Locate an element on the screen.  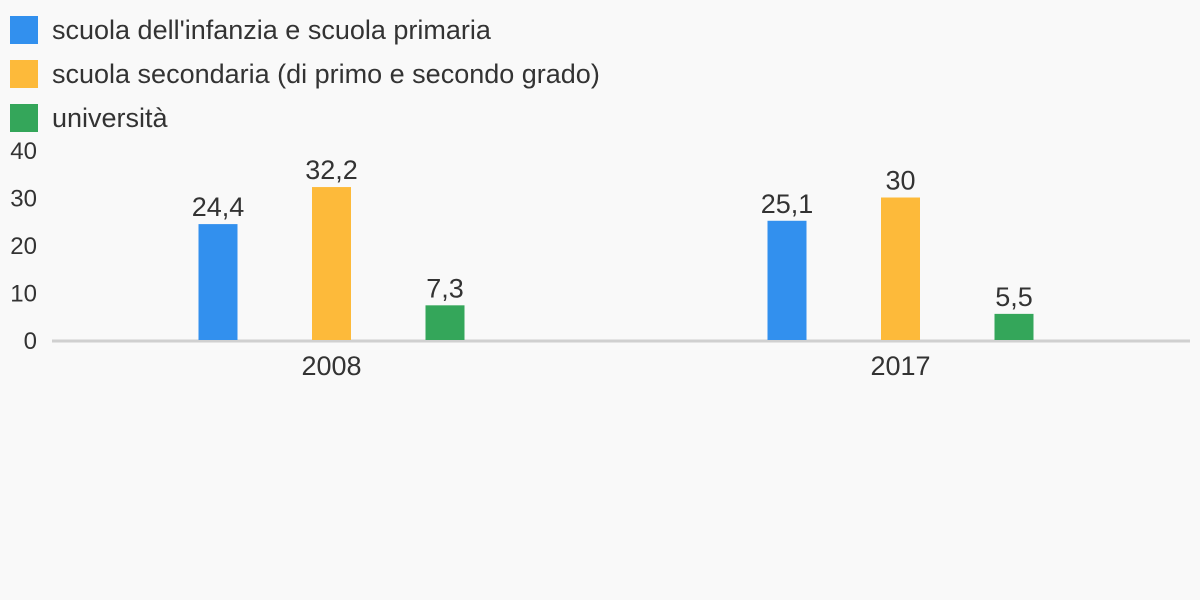
value-label-2017-series-2: 5,5 is located at coordinates (1014, 297).